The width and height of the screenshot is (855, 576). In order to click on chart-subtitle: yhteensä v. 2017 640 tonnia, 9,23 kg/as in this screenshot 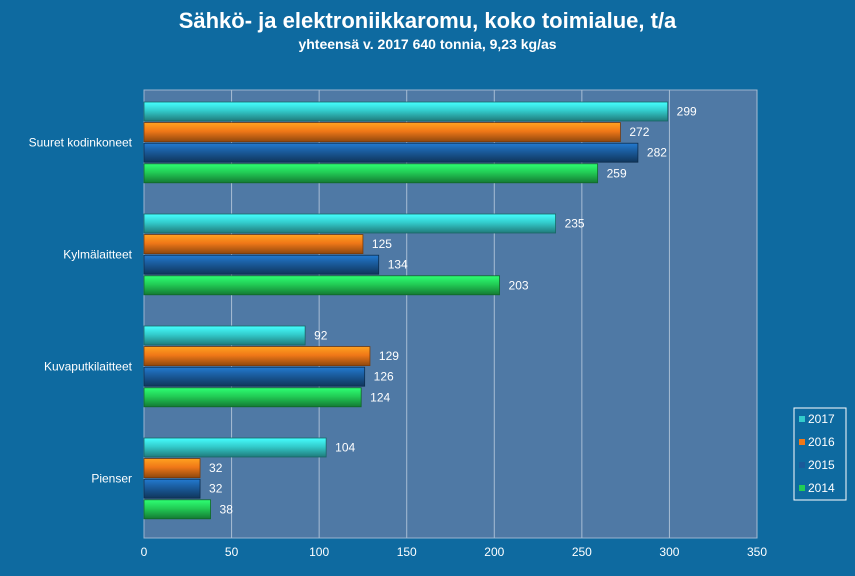, I will do `click(427, 44)`.